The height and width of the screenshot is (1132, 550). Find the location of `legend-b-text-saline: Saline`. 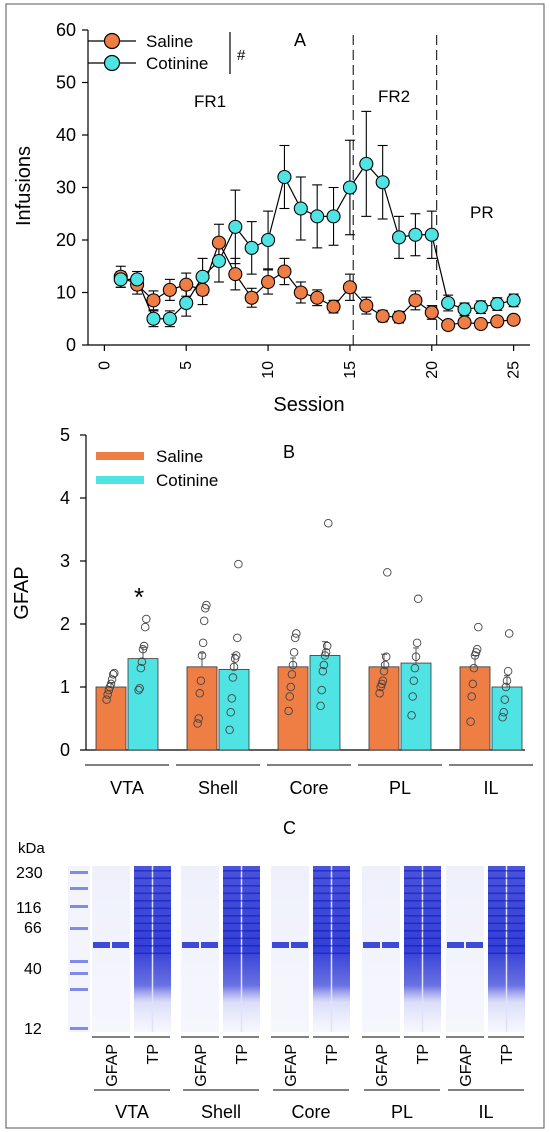

legend-b-text-saline: Saline is located at coordinates (179, 456).